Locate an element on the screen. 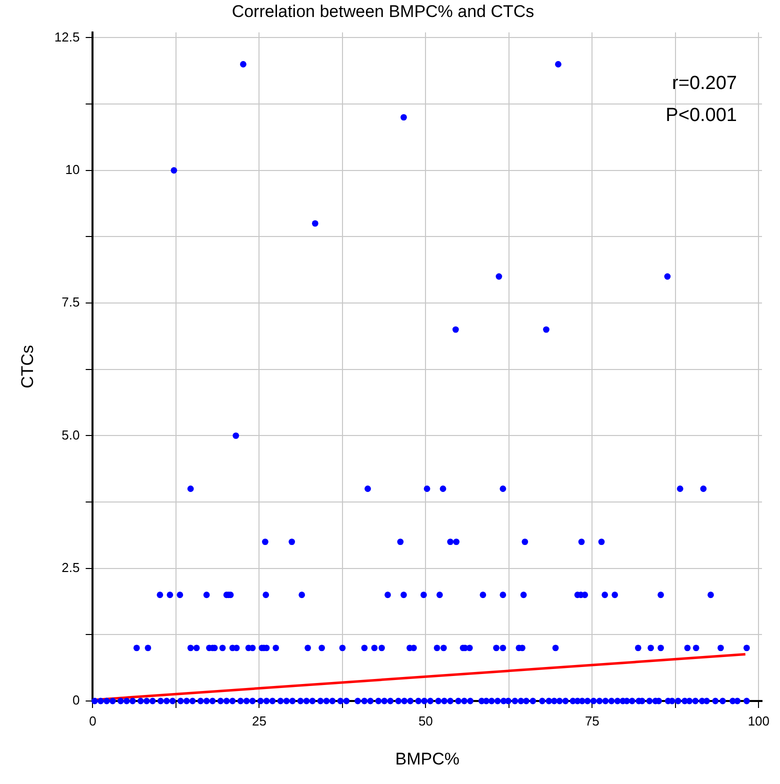 Image resolution: width=780 pixels, height=784 pixels. x-axis-title: BMPC% is located at coordinates (427, 758).